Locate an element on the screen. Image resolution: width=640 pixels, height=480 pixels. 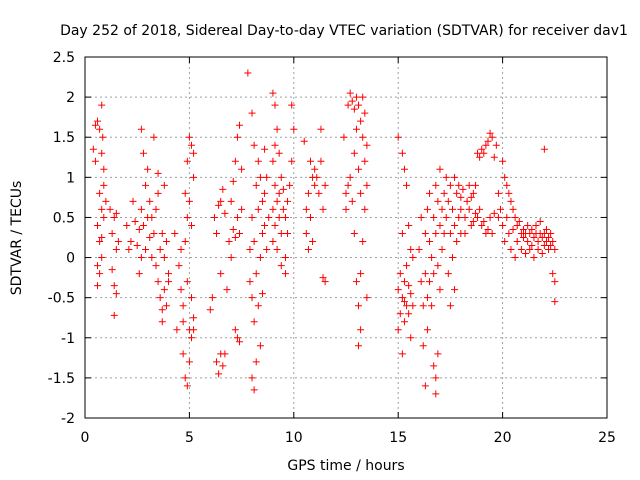
y-tick-label: 1.5 is located at coordinates (64, 138).